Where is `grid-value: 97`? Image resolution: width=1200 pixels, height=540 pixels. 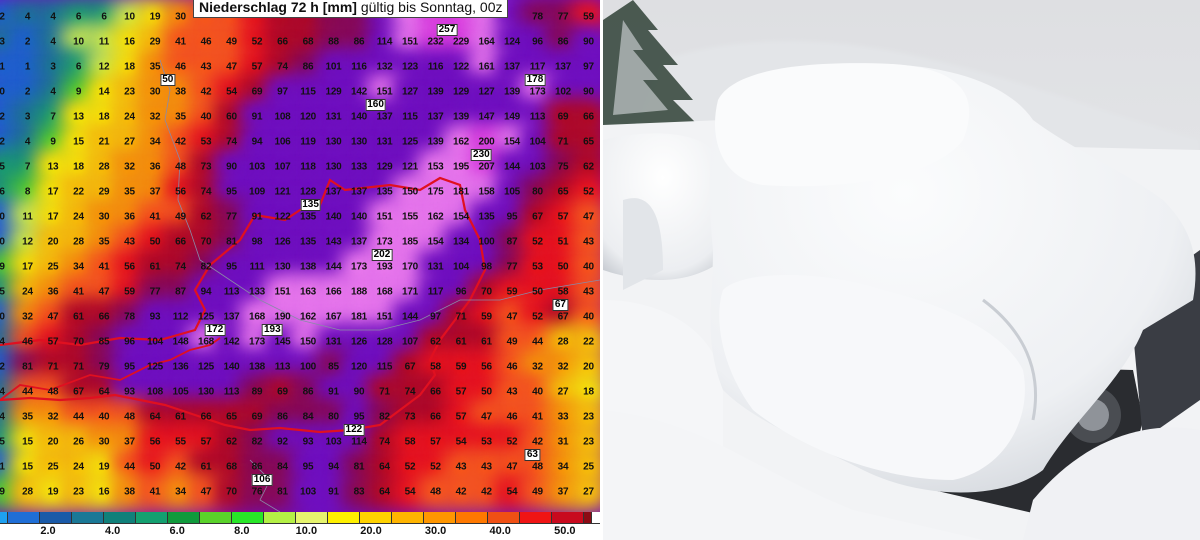 grid-value: 97 is located at coordinates (588, 67).